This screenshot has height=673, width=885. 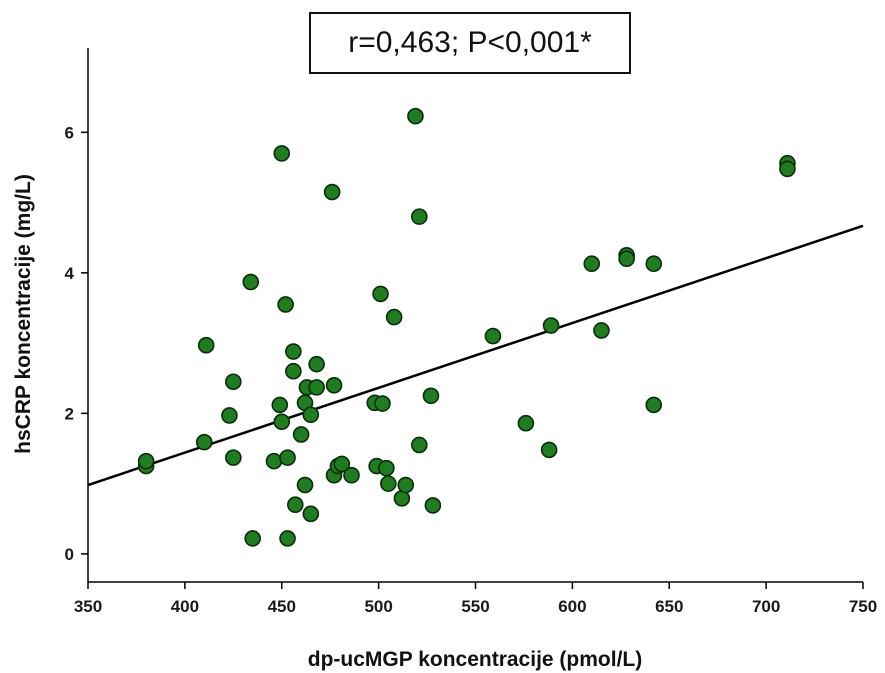 I want to click on y-tick-label: 0, so click(x=69, y=554).